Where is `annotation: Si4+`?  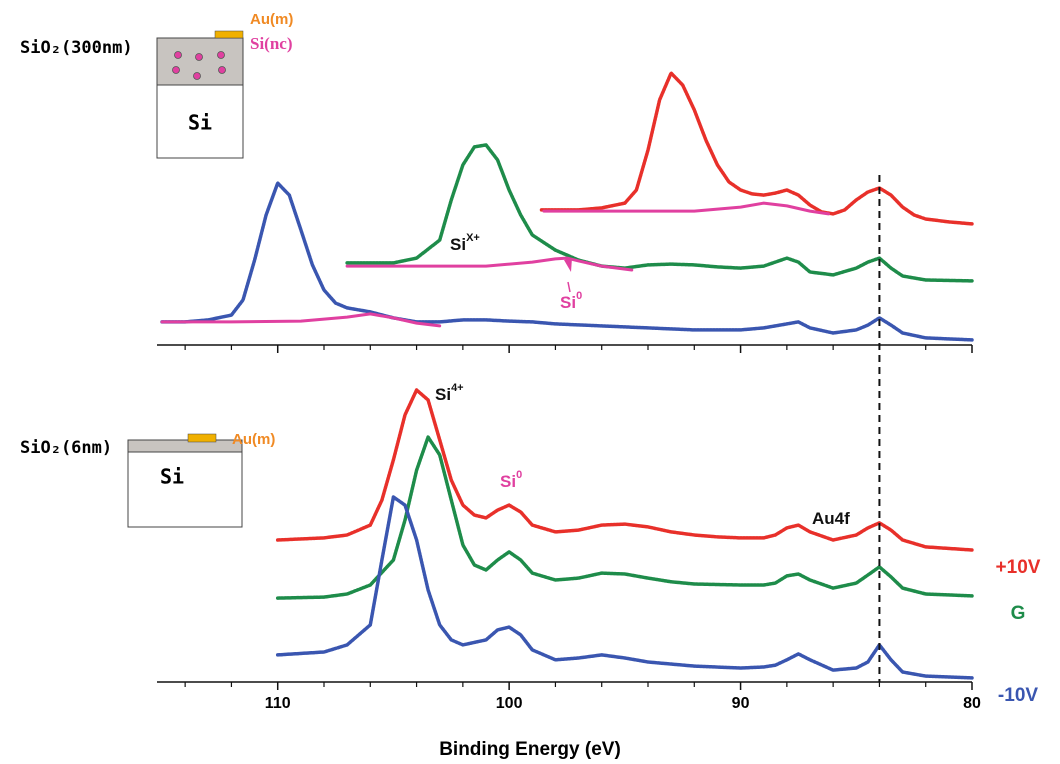
annotation: Si4+ is located at coordinates (449, 393).